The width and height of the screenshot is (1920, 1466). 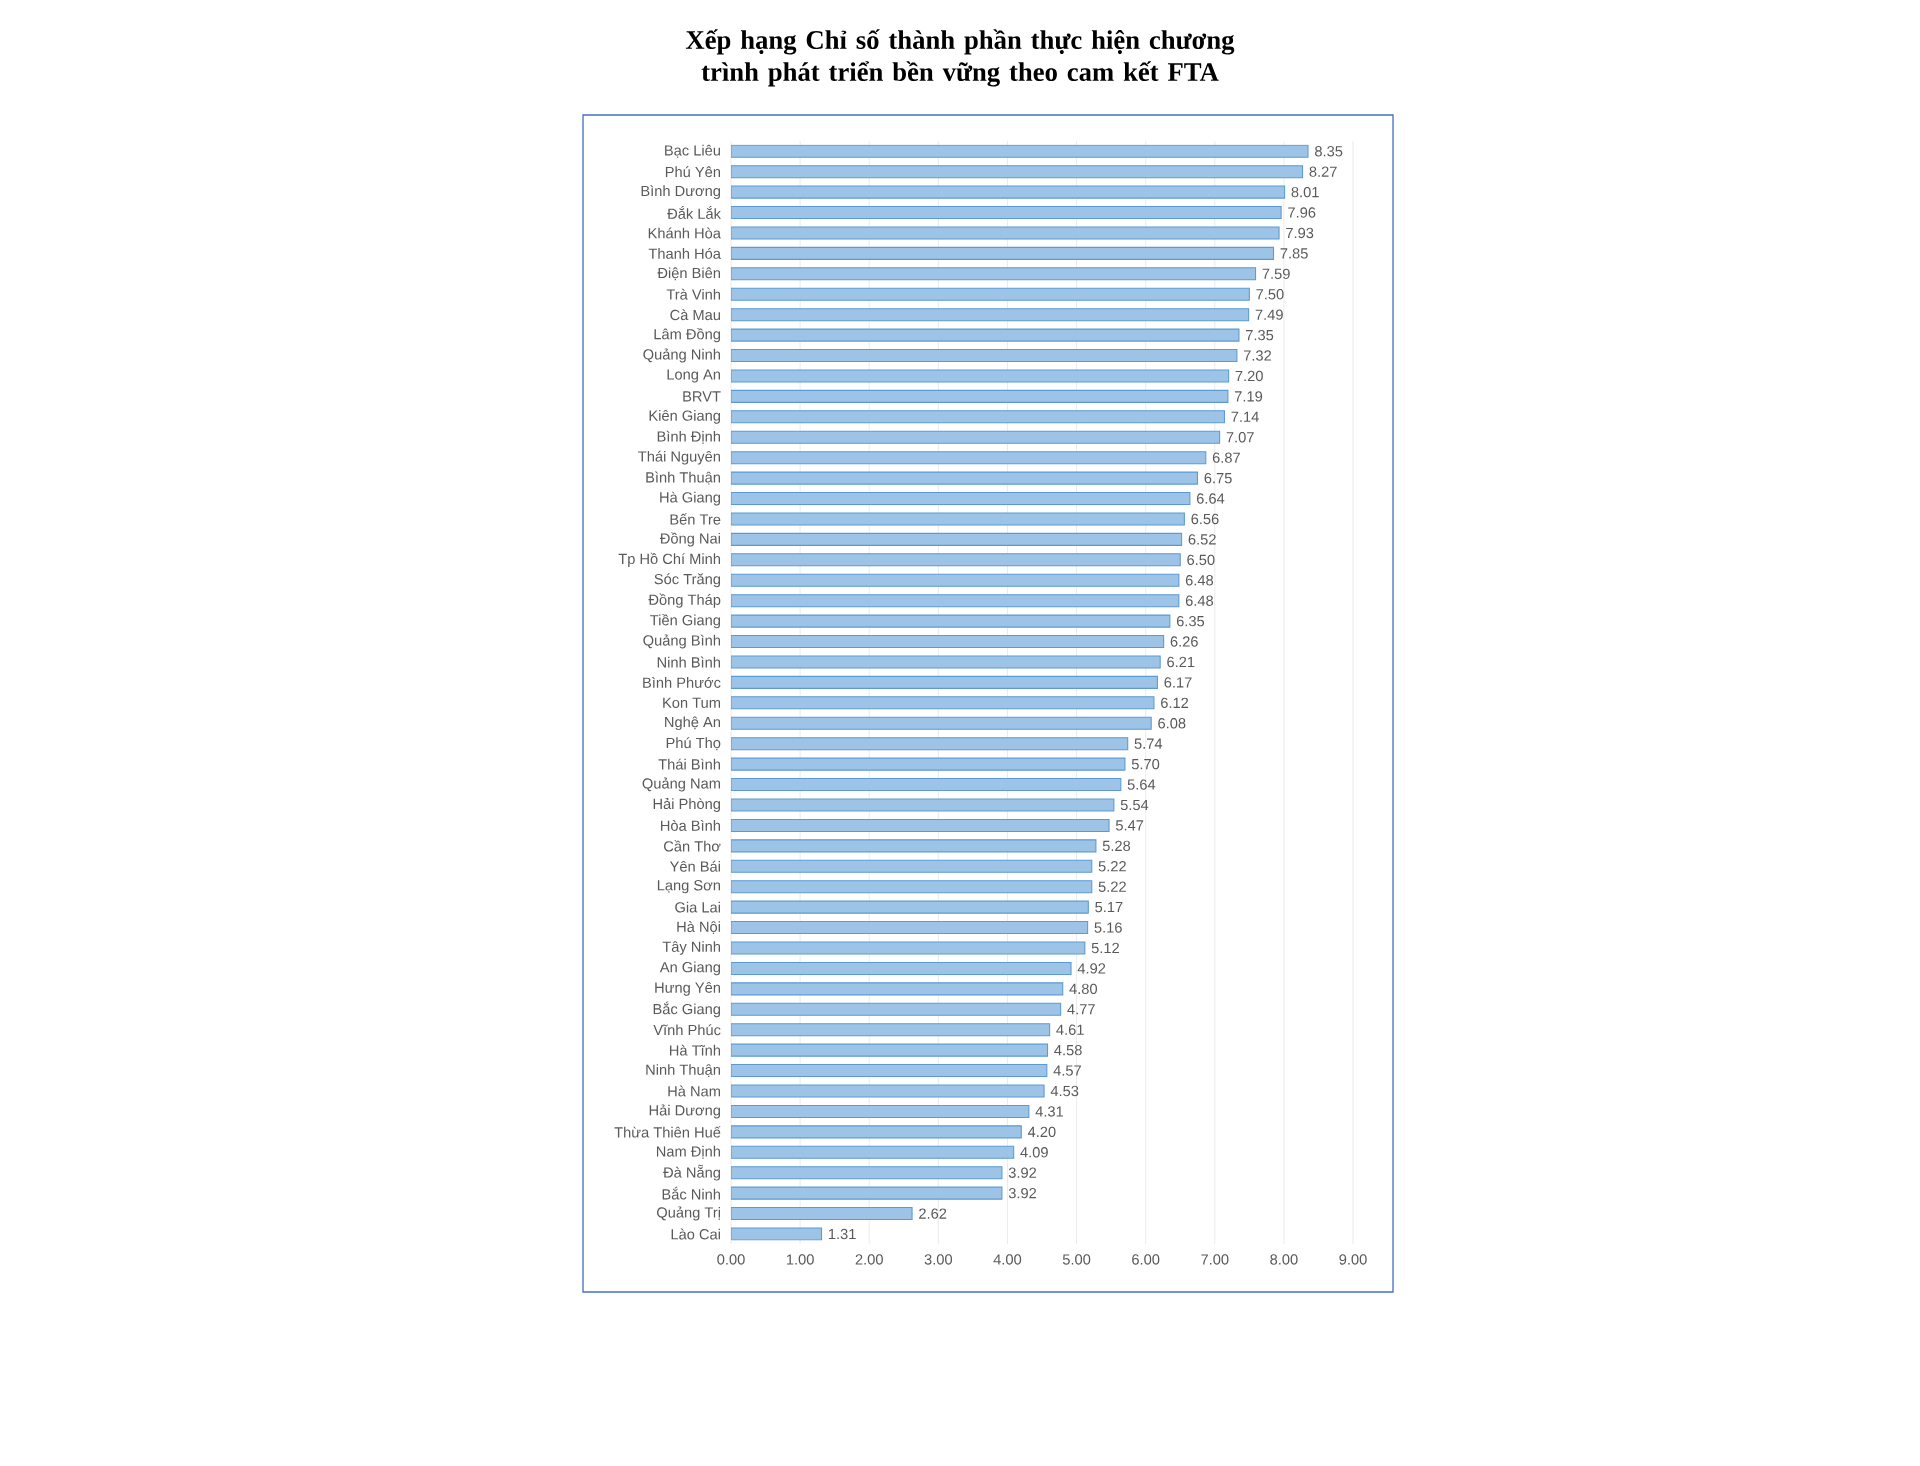 What do you see at coordinates (681, 355) in the screenshot?
I see `y-tick-label: Quảng Ninh` at bounding box center [681, 355].